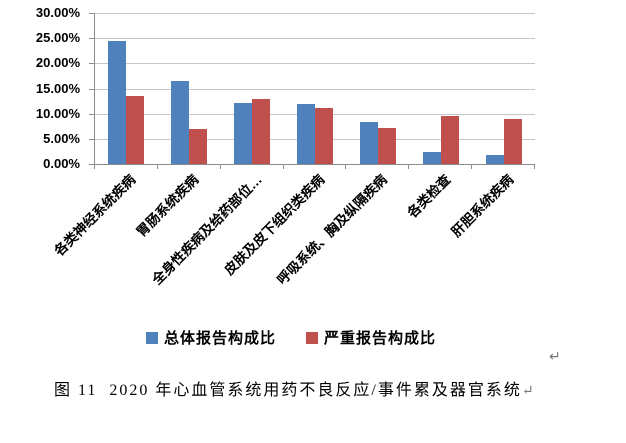 This screenshot has width=626, height=443. I want to click on chart-legend: 总体报告构成比 严重报告构成比, so click(302, 337).